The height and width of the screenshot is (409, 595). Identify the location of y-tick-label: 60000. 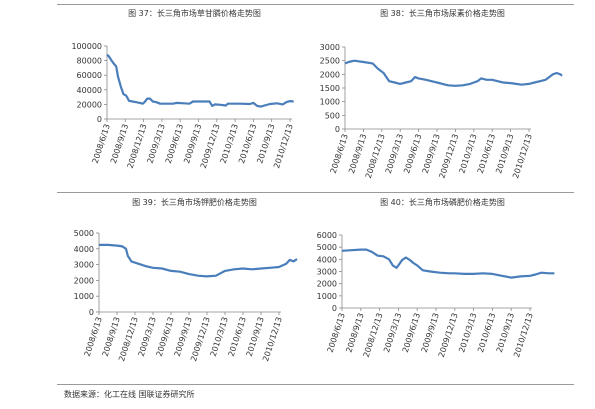
(89, 75).